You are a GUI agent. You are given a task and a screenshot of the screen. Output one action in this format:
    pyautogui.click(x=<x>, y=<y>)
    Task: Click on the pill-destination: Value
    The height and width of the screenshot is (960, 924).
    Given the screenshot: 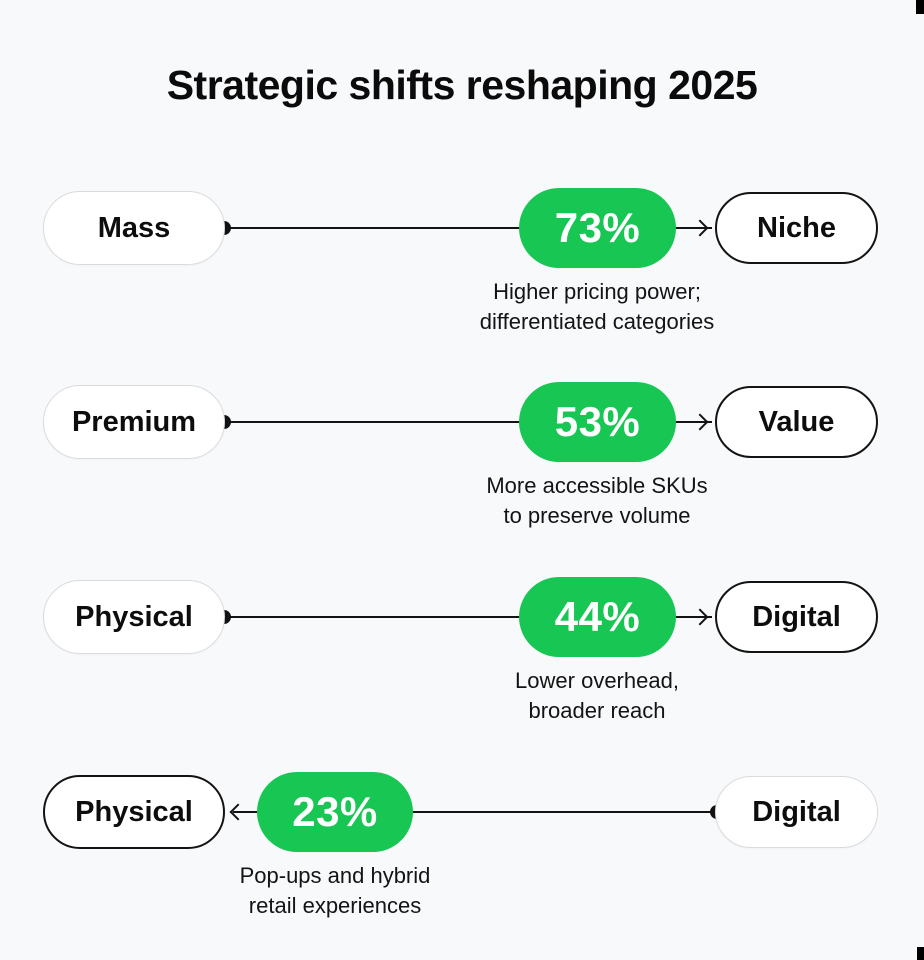 What is the action you would take?
    pyautogui.click(x=796, y=422)
    